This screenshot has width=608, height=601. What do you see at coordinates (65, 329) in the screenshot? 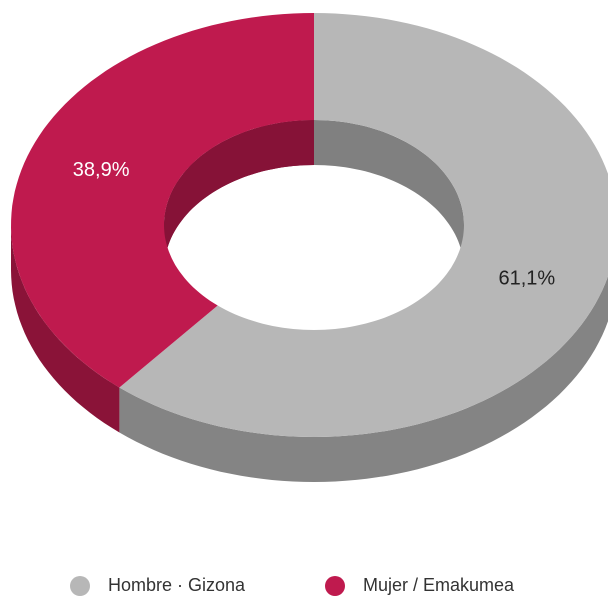
I see `outer-wall` at bounding box center [65, 329].